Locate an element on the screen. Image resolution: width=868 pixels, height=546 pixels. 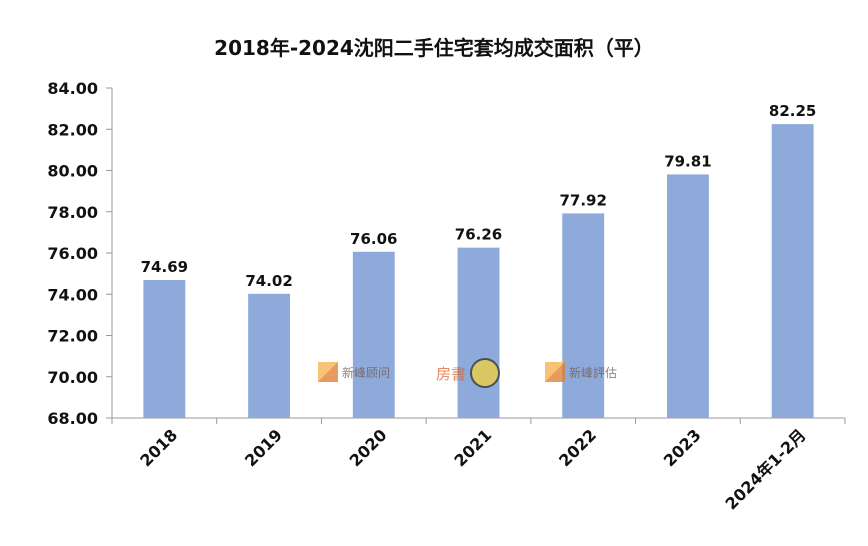
y-tick-label: 82.00 is located at coordinates (72, 129).